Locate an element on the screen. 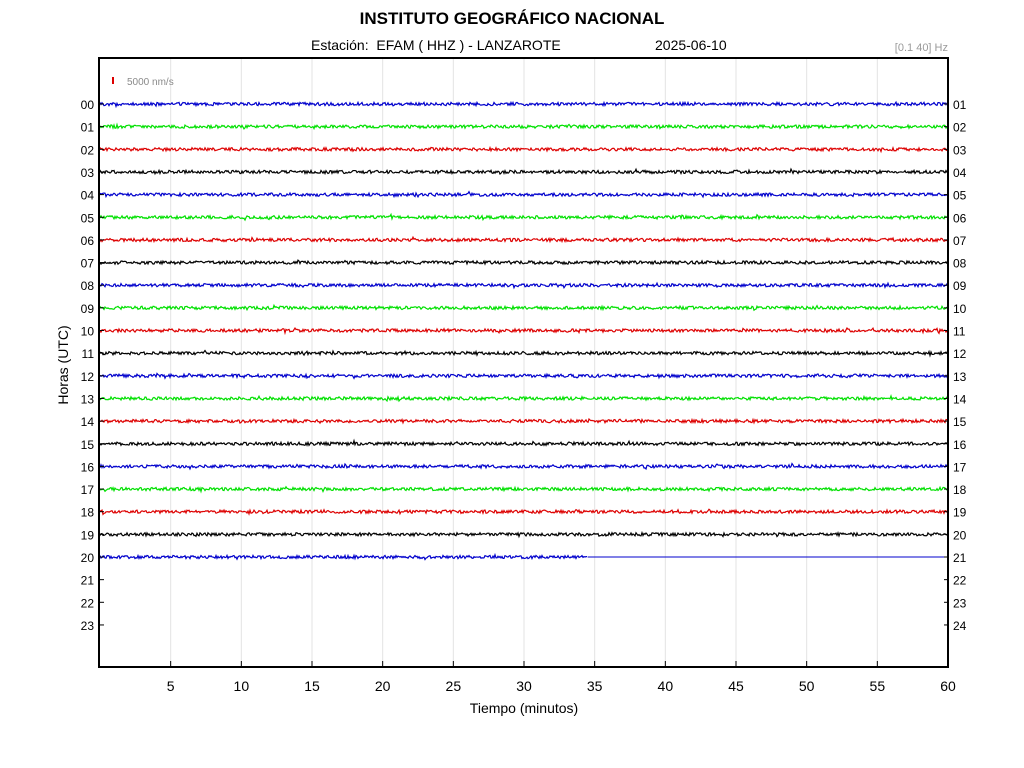  hour-label-right: 03 is located at coordinates (960, 150).